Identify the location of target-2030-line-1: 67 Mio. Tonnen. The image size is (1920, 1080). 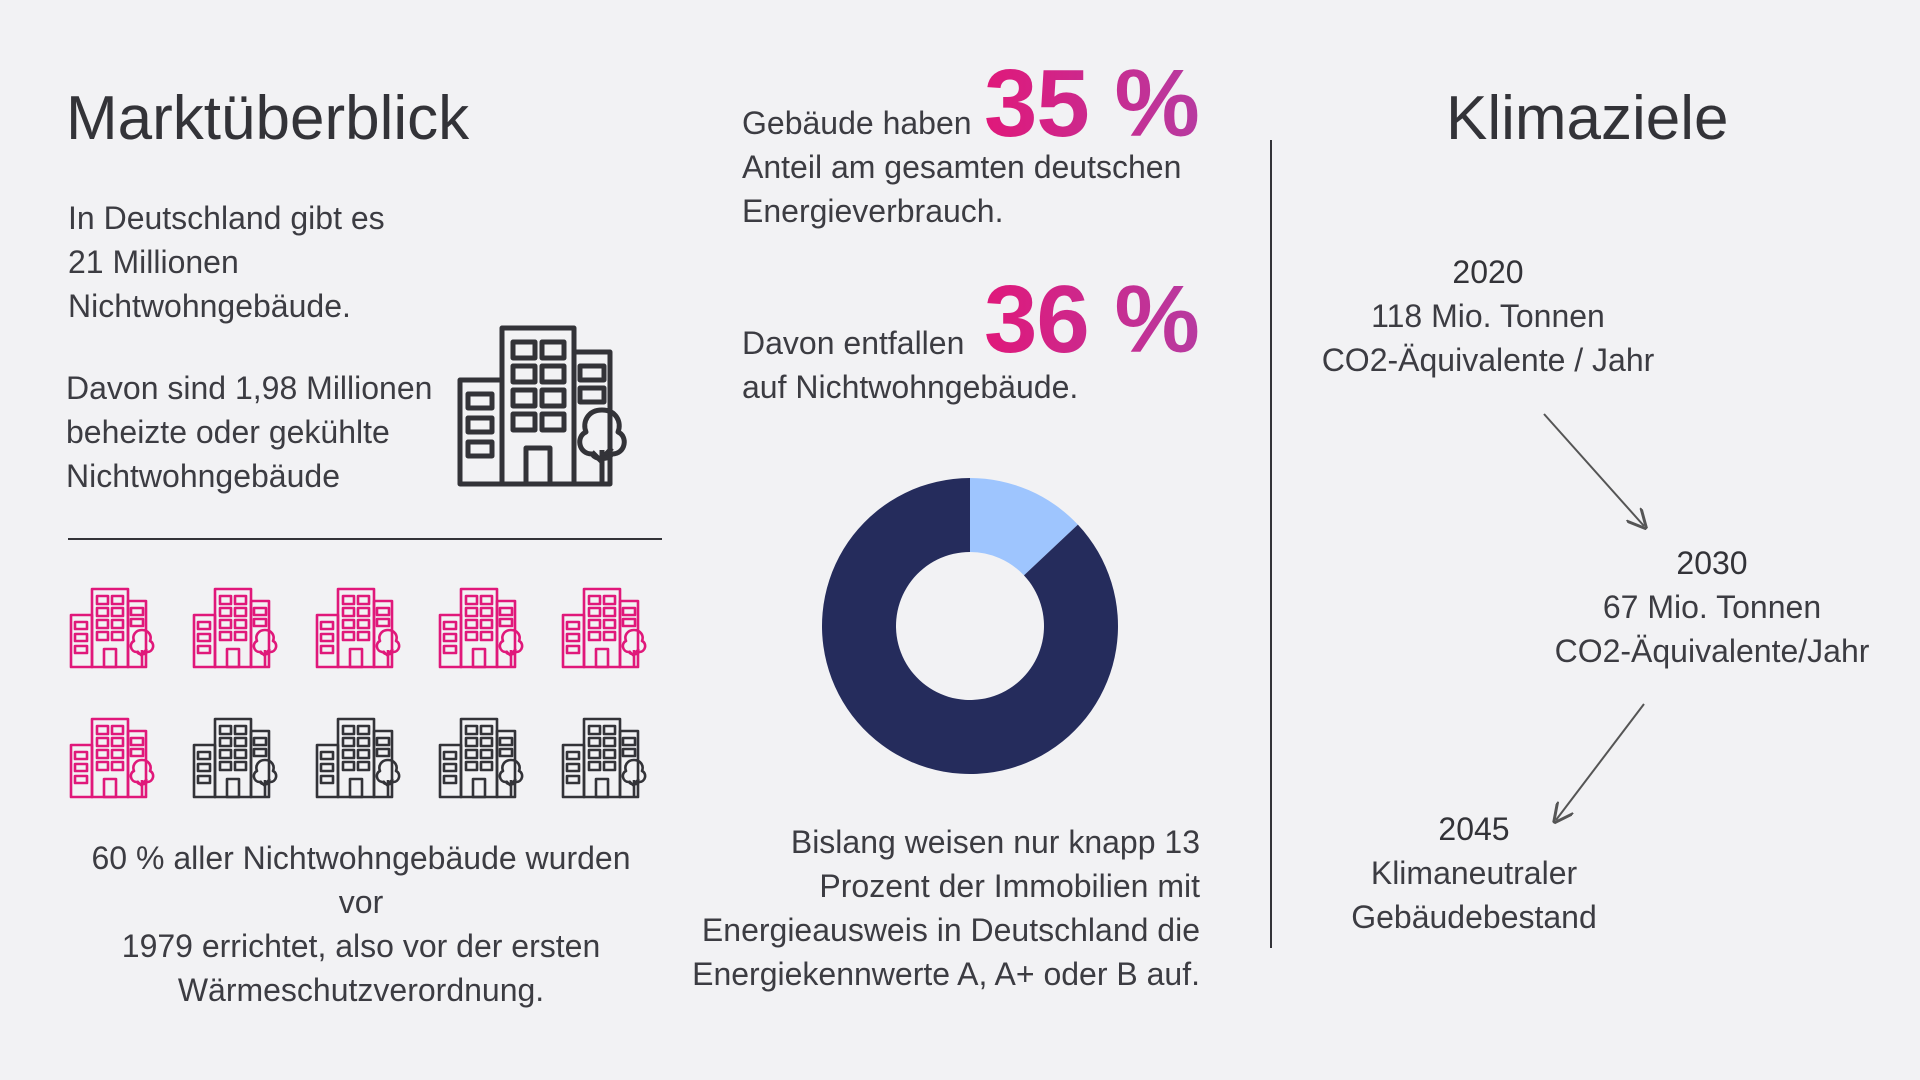
(1712, 607).